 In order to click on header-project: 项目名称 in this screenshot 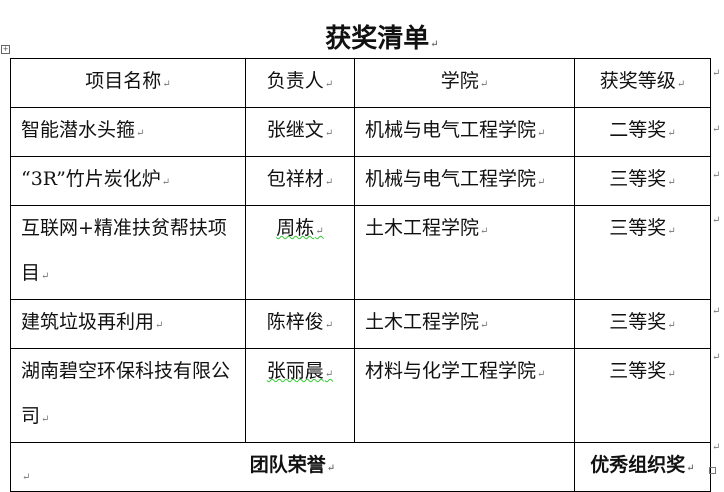, I will do `click(128, 83)`.